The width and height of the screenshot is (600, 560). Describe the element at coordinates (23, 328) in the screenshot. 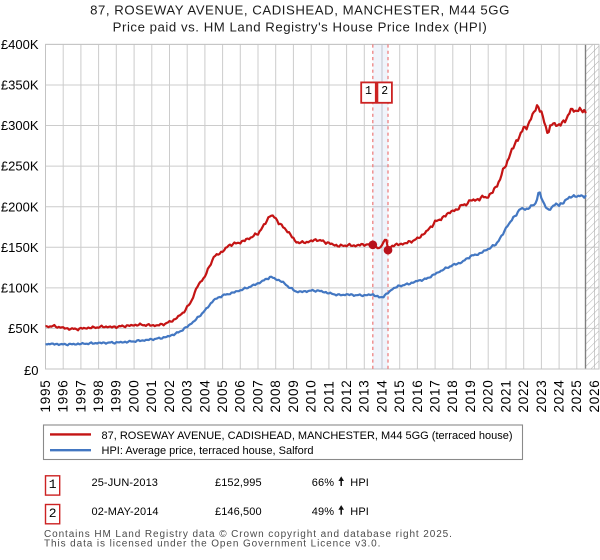

I see `svg-text: £50K` at that location.